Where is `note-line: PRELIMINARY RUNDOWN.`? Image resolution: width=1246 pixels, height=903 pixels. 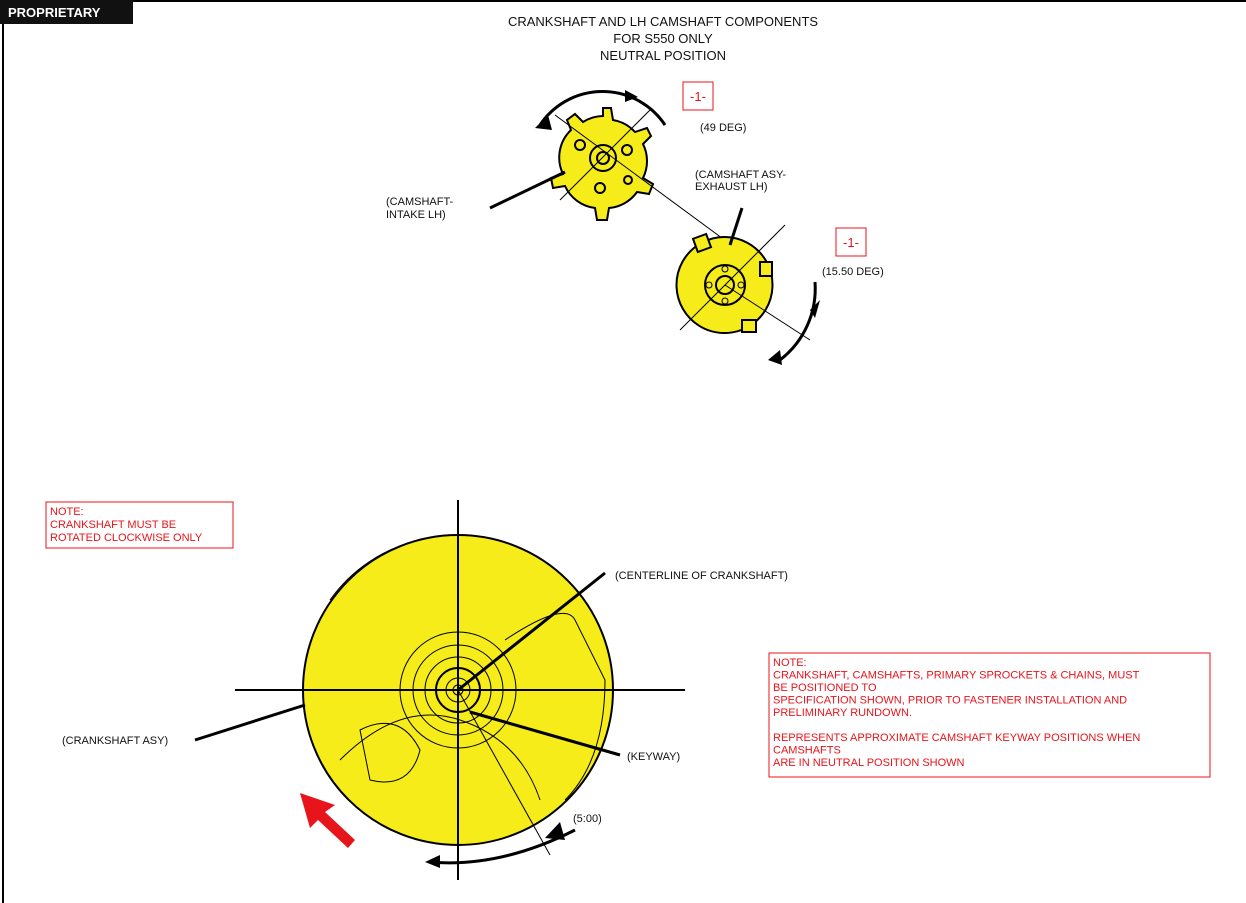
note-line: PRELIMINARY RUNDOWN. is located at coordinates (842, 713).